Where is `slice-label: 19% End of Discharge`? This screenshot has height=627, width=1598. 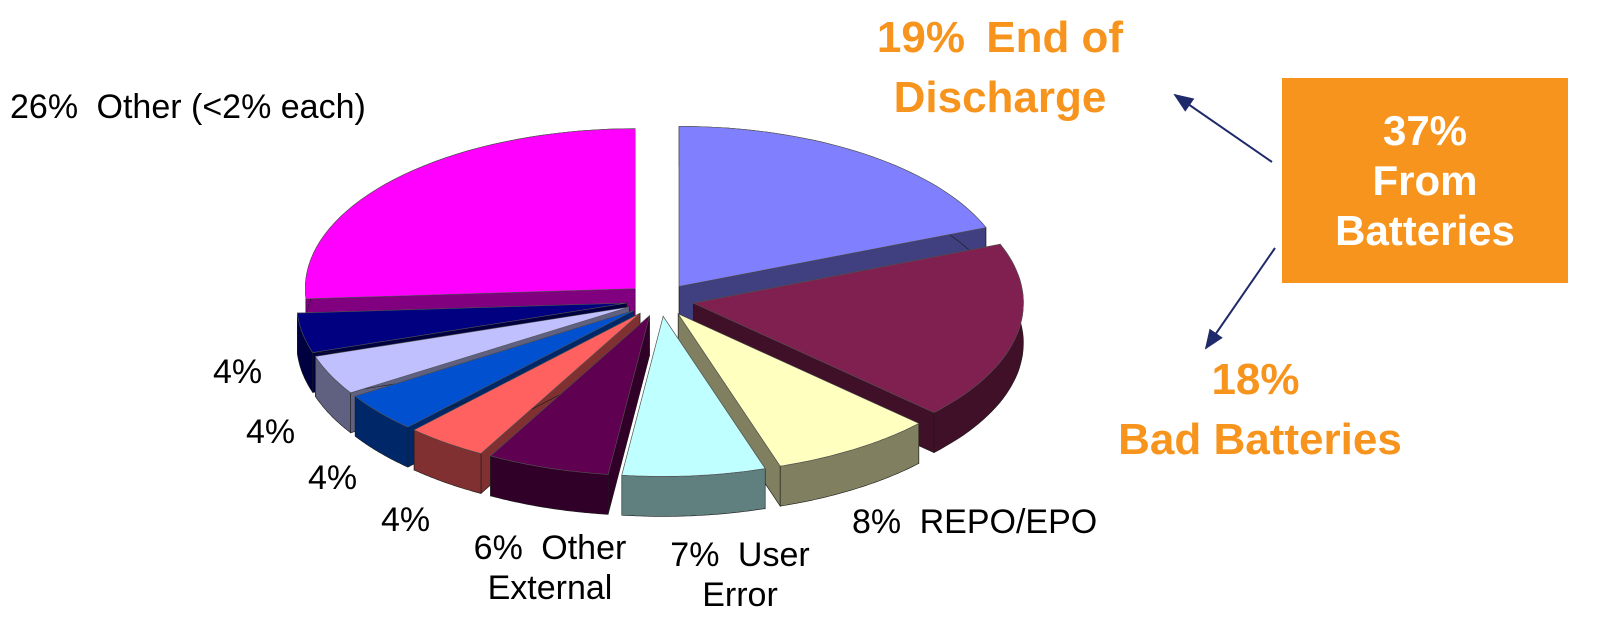
slice-label: 19% End of Discharge is located at coordinates (1000, 68).